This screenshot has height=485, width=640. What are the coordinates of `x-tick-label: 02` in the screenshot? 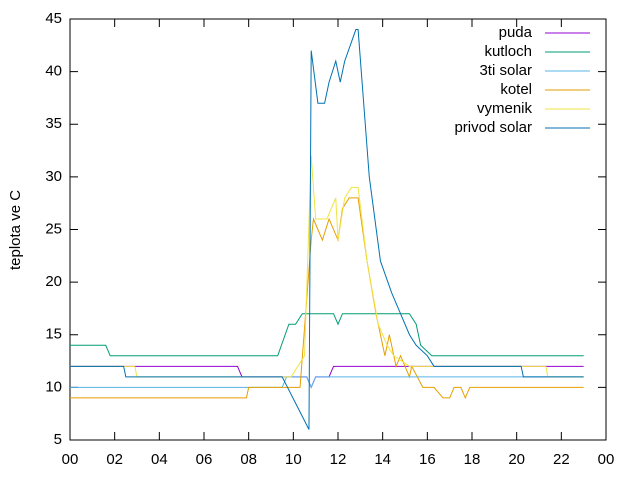 It's located at (114, 459).